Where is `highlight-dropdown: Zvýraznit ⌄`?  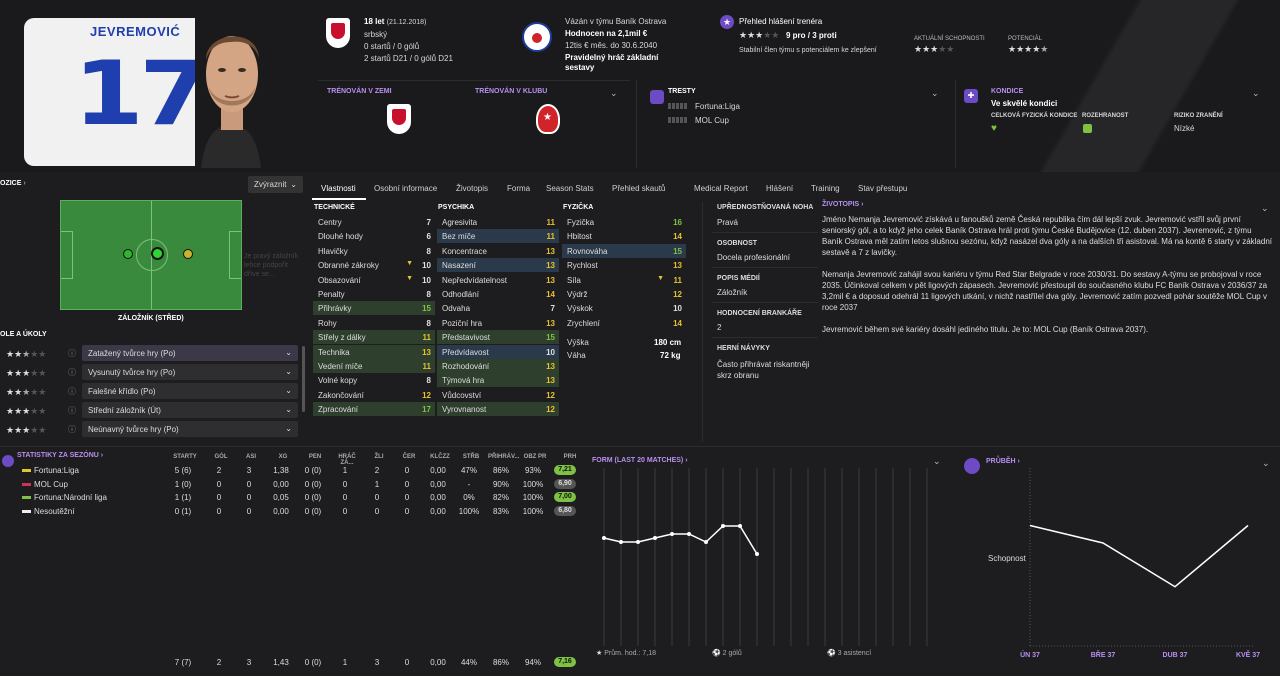
highlight-dropdown: Zvýraznit ⌄ is located at coordinates (275, 184).